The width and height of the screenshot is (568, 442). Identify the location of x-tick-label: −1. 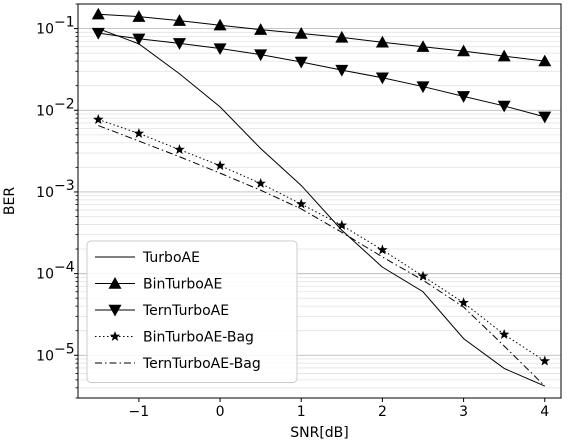
(139, 412).